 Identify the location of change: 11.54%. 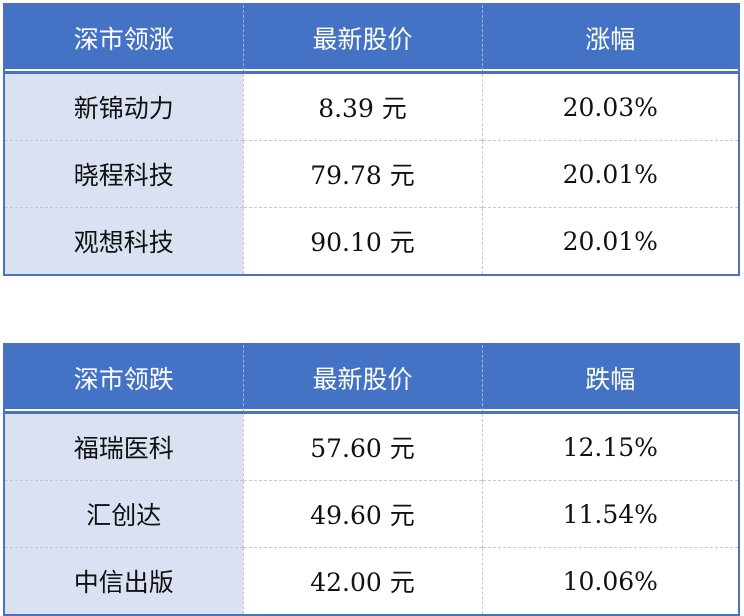
(610, 514).